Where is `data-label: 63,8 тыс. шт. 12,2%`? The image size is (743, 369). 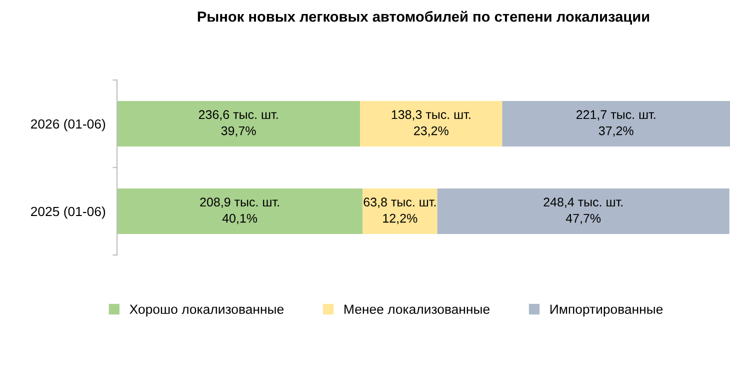 data-label: 63,8 тыс. шт. 12,2% is located at coordinates (400, 211).